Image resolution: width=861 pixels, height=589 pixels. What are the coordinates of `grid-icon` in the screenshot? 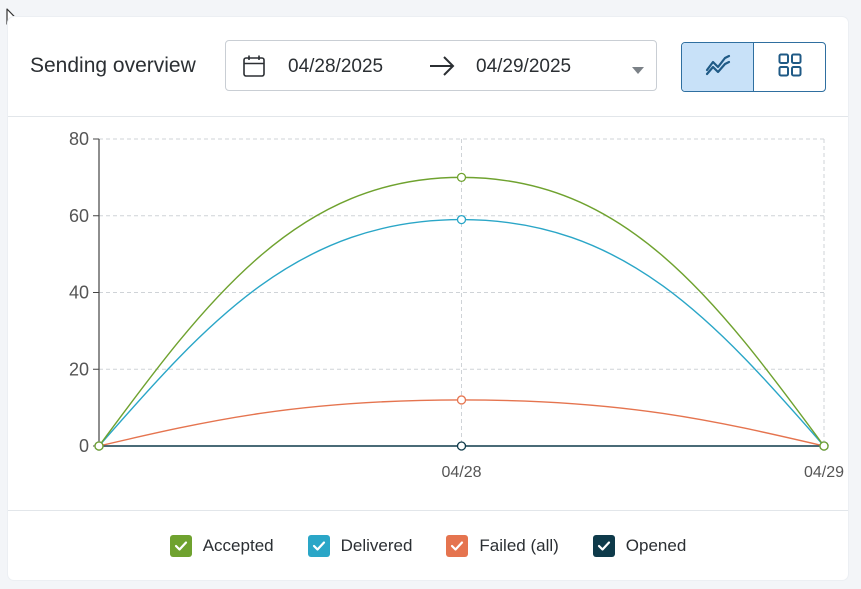 It's located at (790, 67).